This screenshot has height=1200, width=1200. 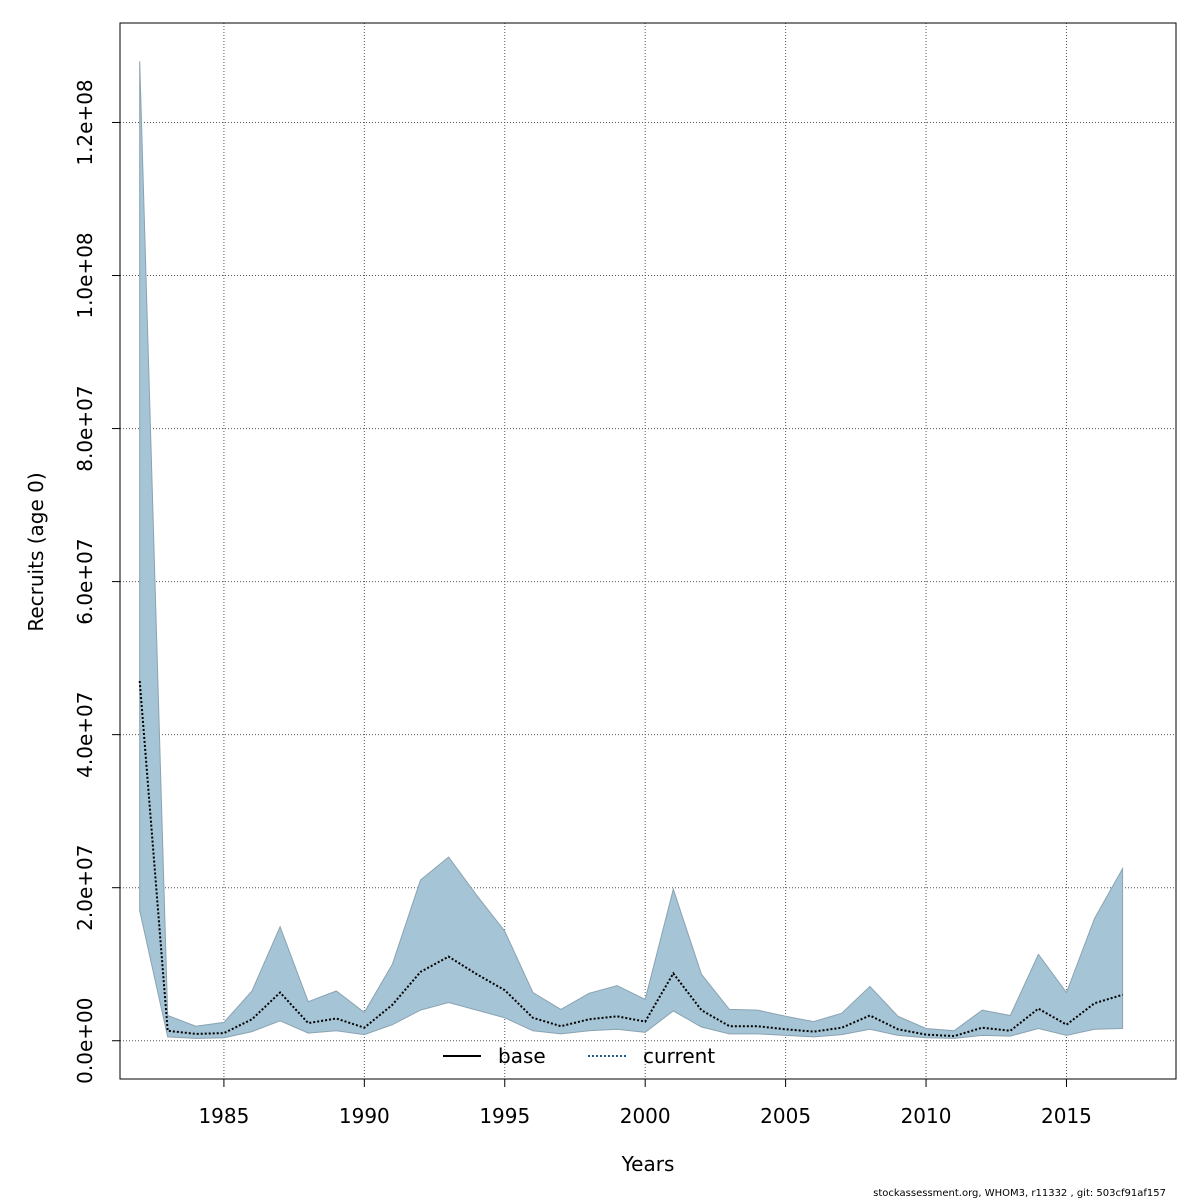 What do you see at coordinates (679, 1056) in the screenshot?
I see `legend-label-current: current` at bounding box center [679, 1056].